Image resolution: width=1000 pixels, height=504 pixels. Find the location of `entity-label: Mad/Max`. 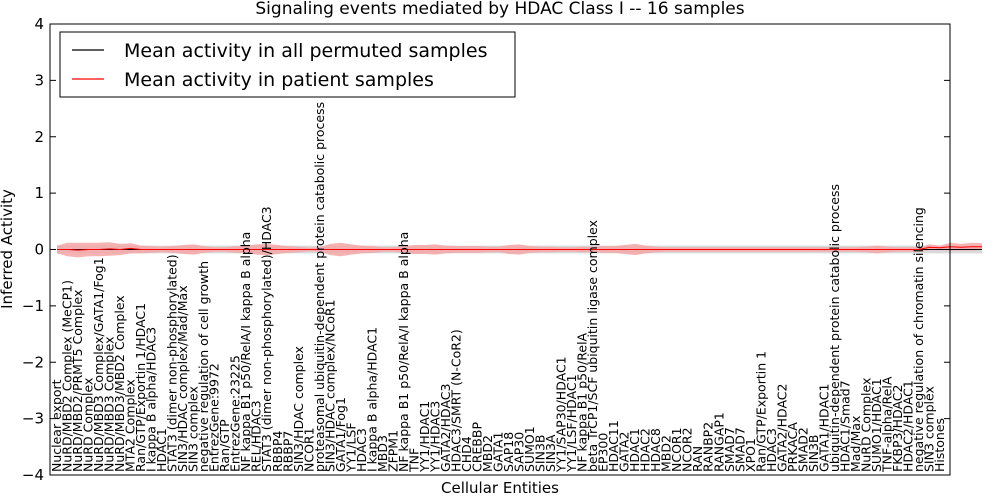

entity-label: Mad/Max is located at coordinates (855, 444).